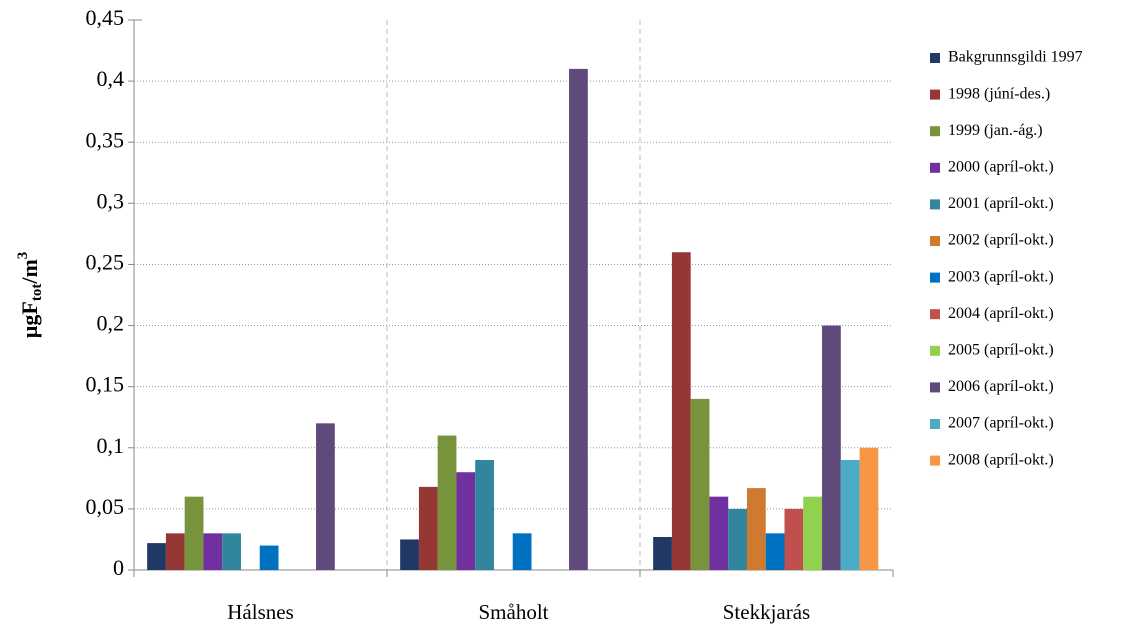 This screenshot has height=631, width=1145. Describe the element at coordinates (260, 612) in the screenshot. I see `x-tick-label: Hálsnes` at that location.